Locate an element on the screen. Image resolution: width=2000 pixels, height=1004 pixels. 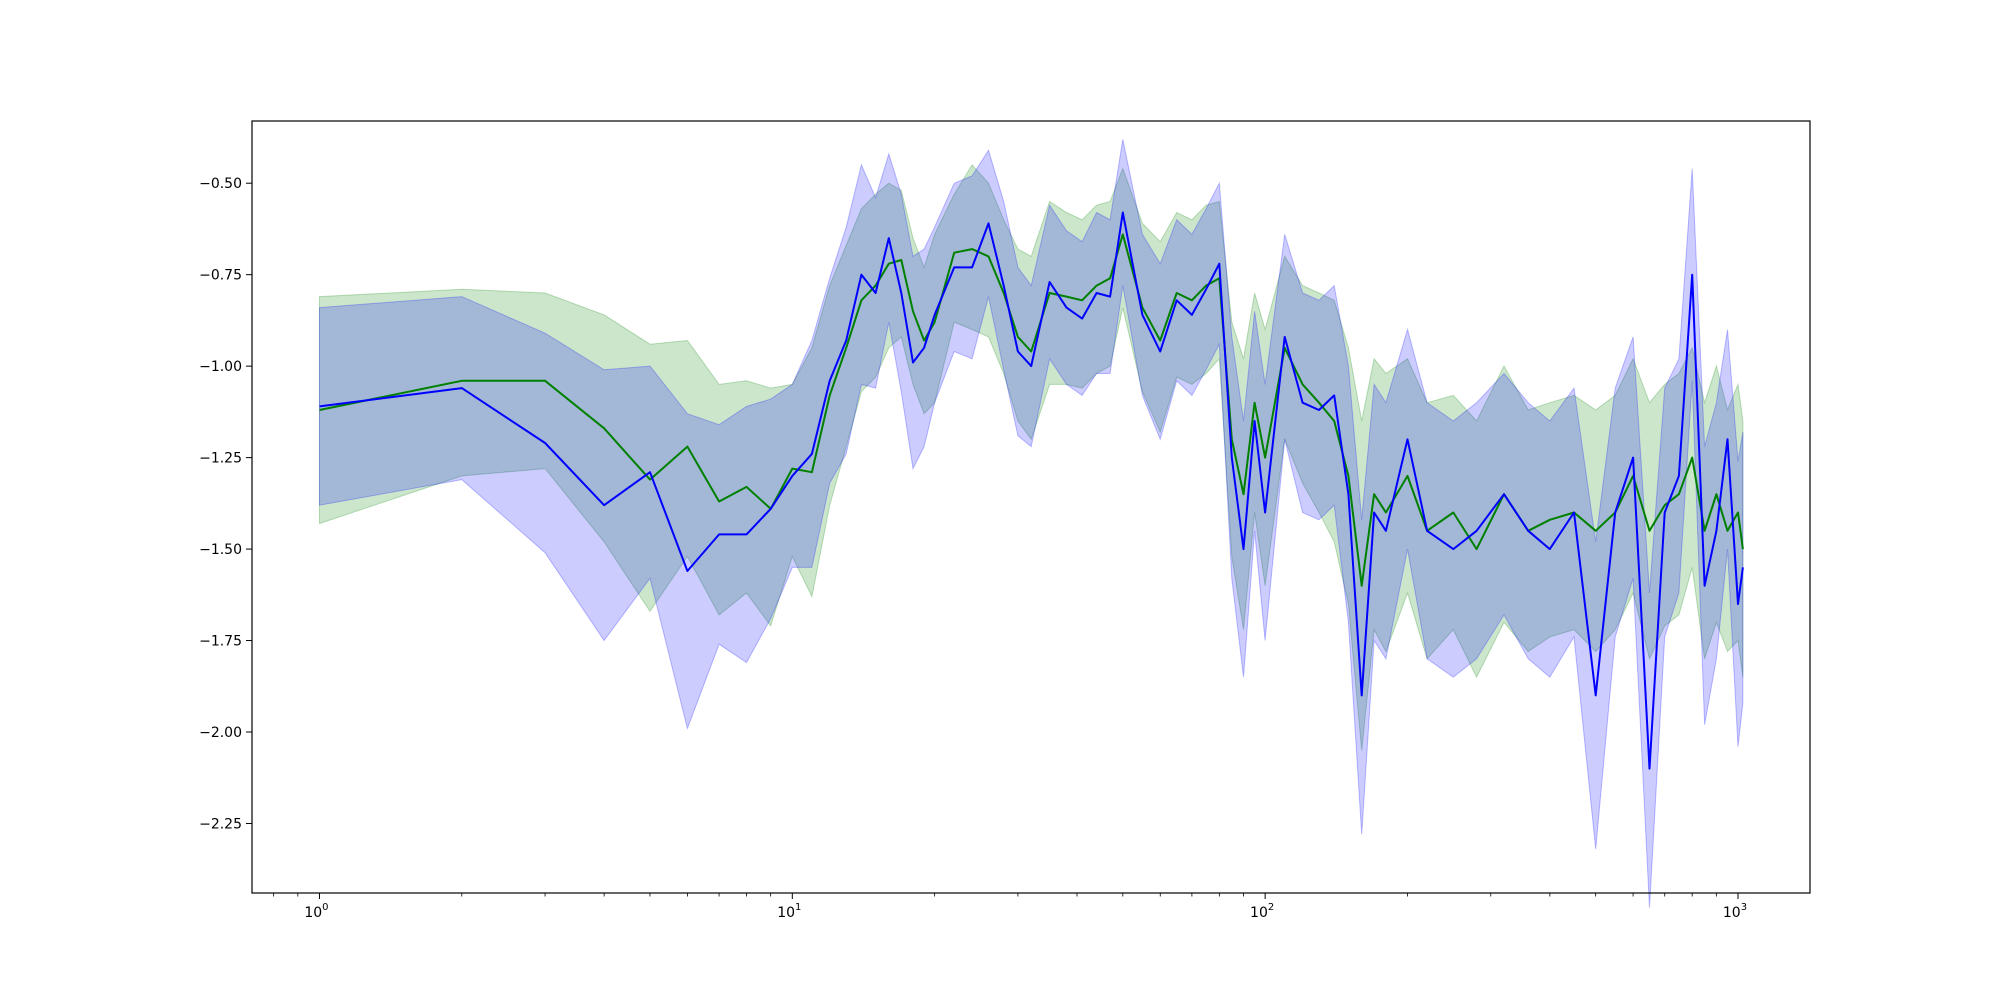
x-tick-label-1: 10¹ is located at coordinates (789, 911).